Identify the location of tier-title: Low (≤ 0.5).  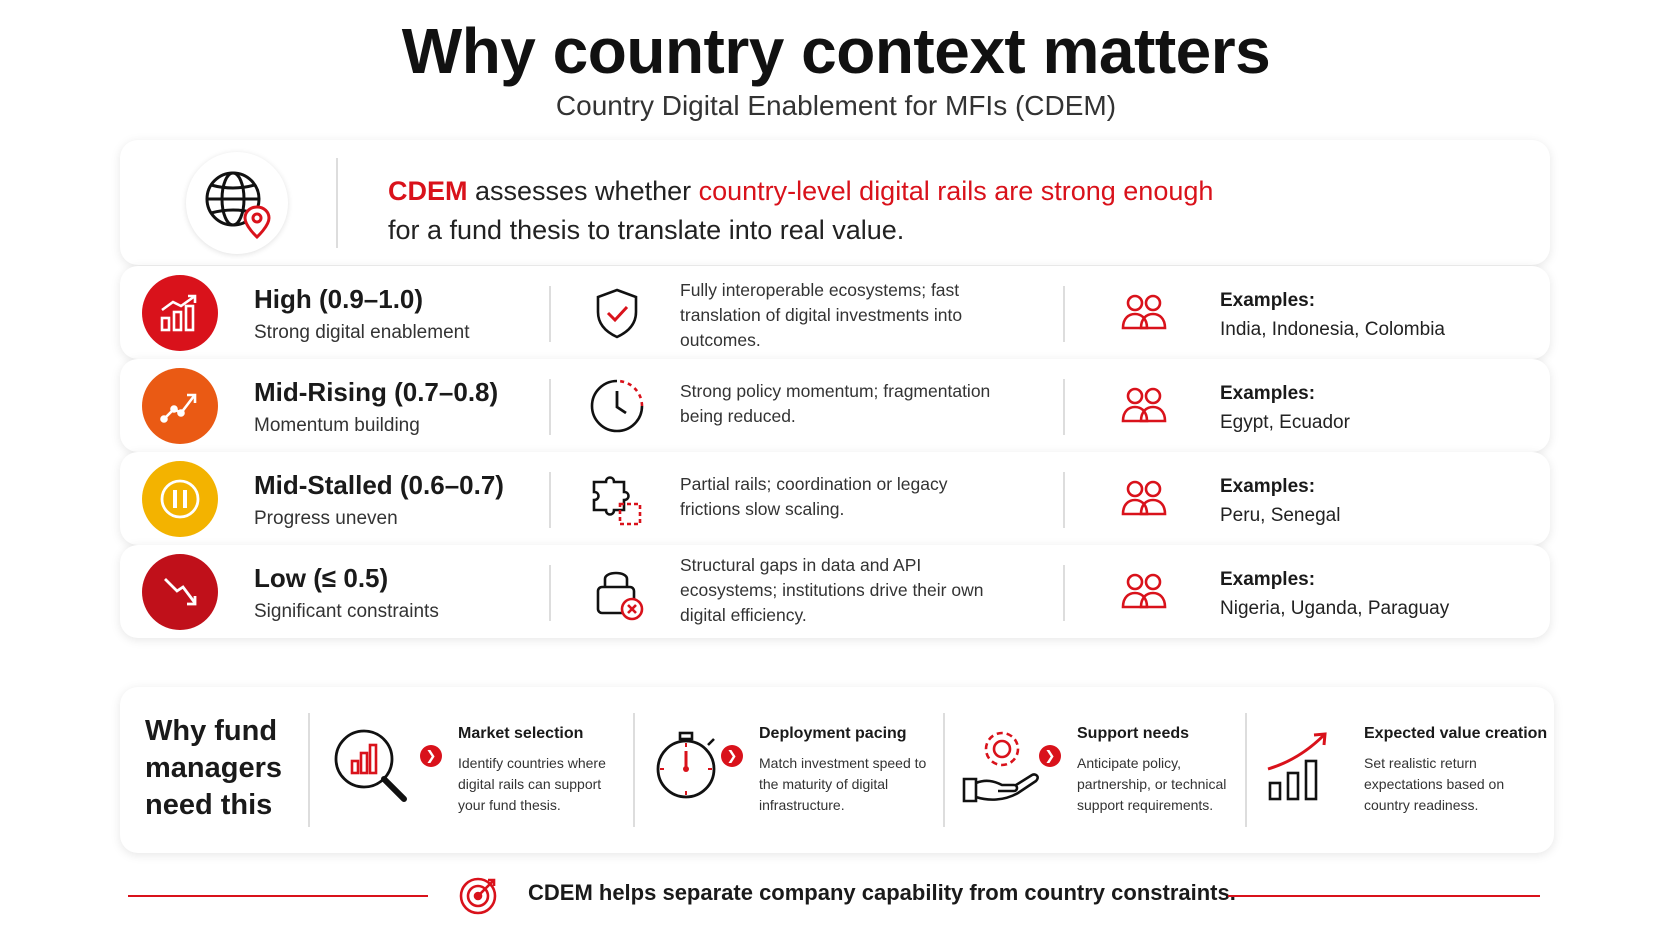
(321, 578).